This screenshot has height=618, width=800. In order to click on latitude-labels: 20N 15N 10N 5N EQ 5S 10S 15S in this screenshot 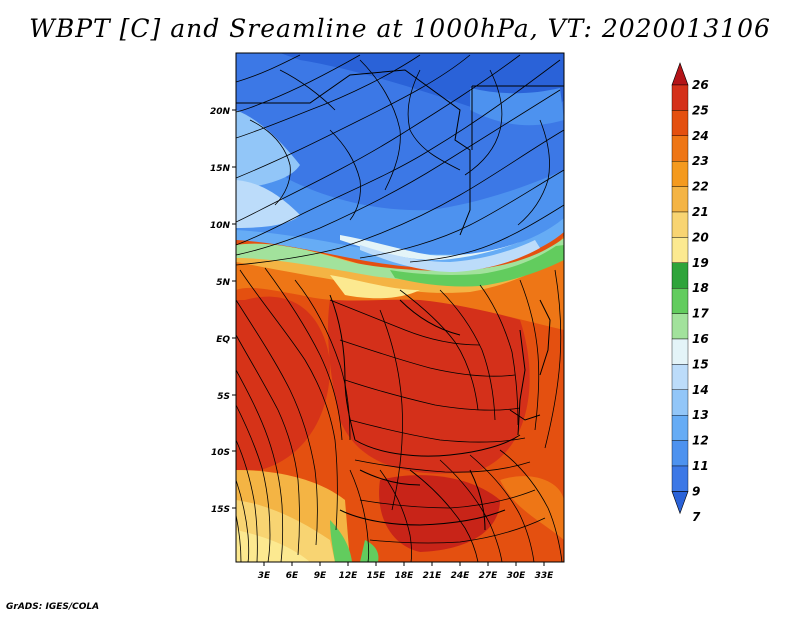, I will do `click(220, 311)`.